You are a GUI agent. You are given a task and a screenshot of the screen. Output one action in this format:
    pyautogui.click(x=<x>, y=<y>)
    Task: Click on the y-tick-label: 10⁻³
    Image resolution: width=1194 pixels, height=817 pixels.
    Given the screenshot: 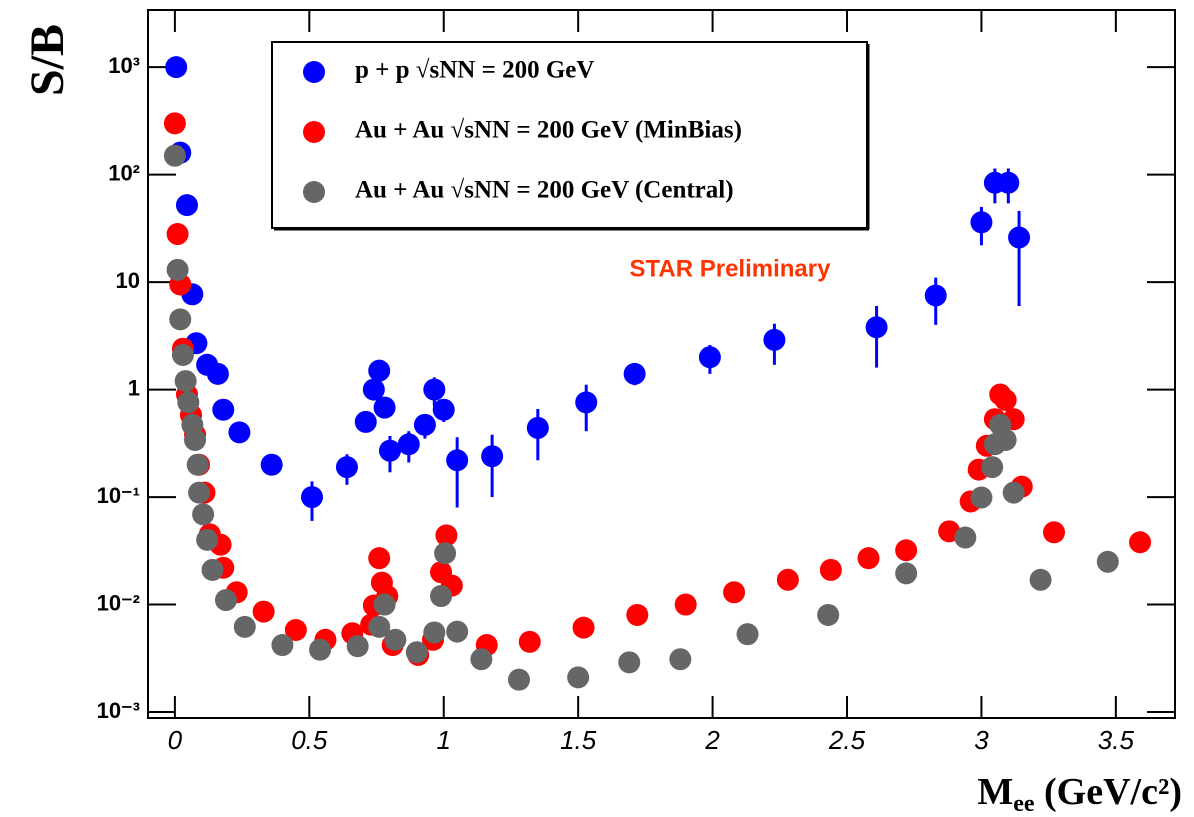 What is the action you would take?
    pyautogui.click(x=118, y=710)
    